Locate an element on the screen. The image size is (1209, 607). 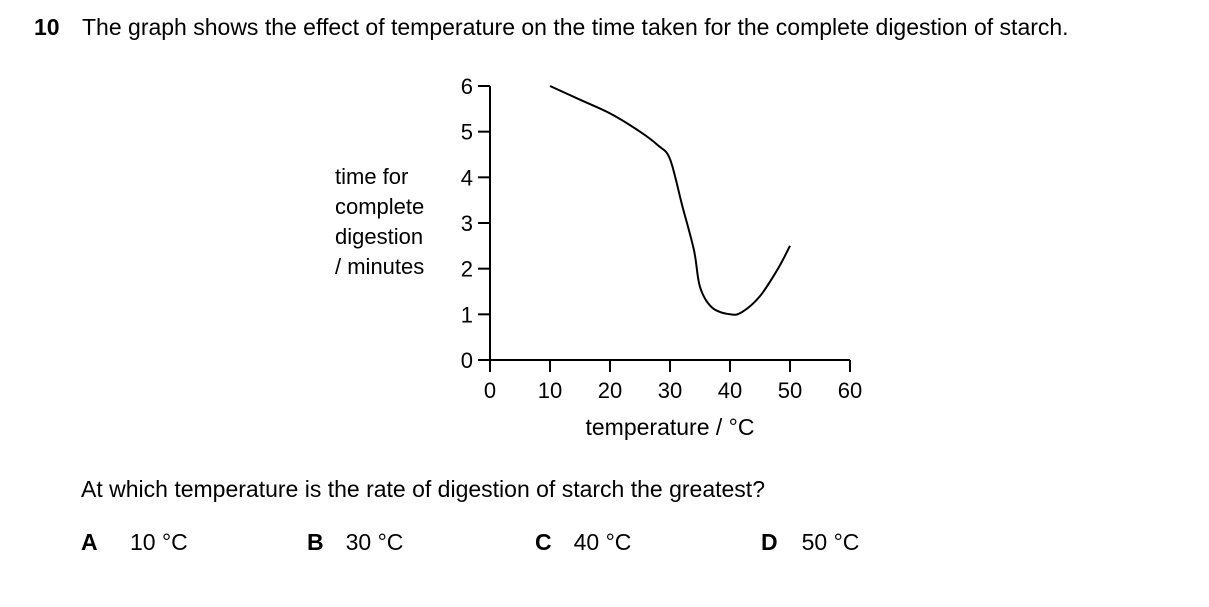
option-c: C 40 °C is located at coordinates (583, 542).